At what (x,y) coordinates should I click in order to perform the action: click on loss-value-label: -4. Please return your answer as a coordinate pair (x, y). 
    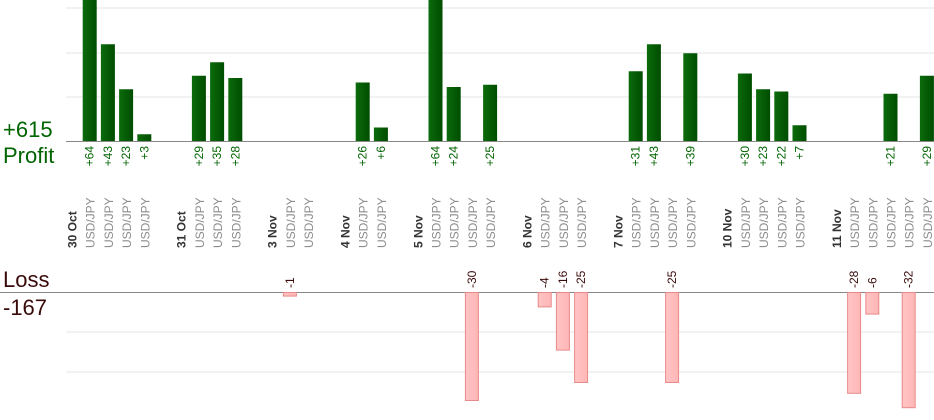
    Looking at the image, I should click on (545, 282).